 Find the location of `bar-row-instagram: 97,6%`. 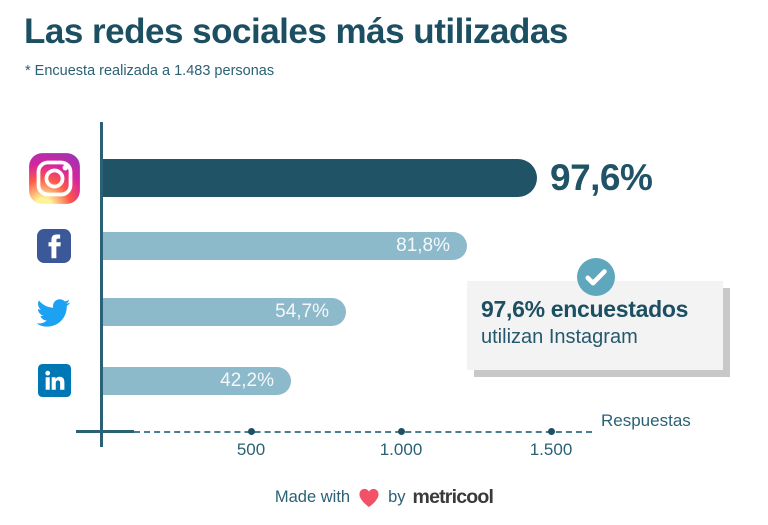

bar-row-instagram: 97,6% is located at coordinates (378, 177).